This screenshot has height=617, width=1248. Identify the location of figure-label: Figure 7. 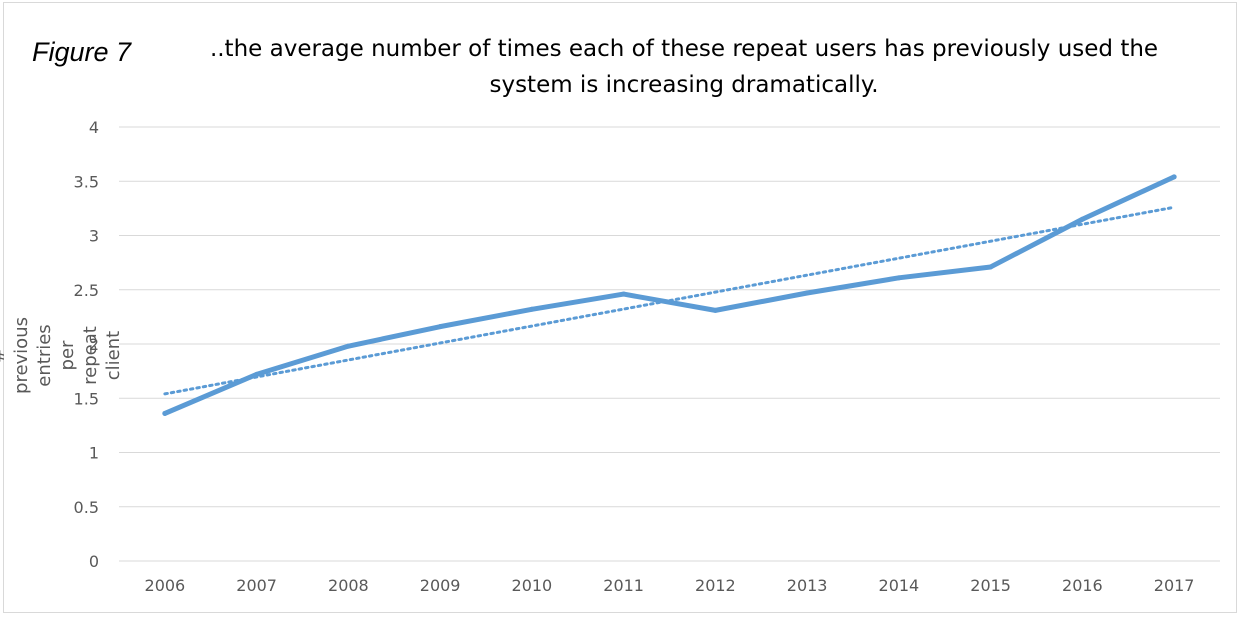
(82, 52).